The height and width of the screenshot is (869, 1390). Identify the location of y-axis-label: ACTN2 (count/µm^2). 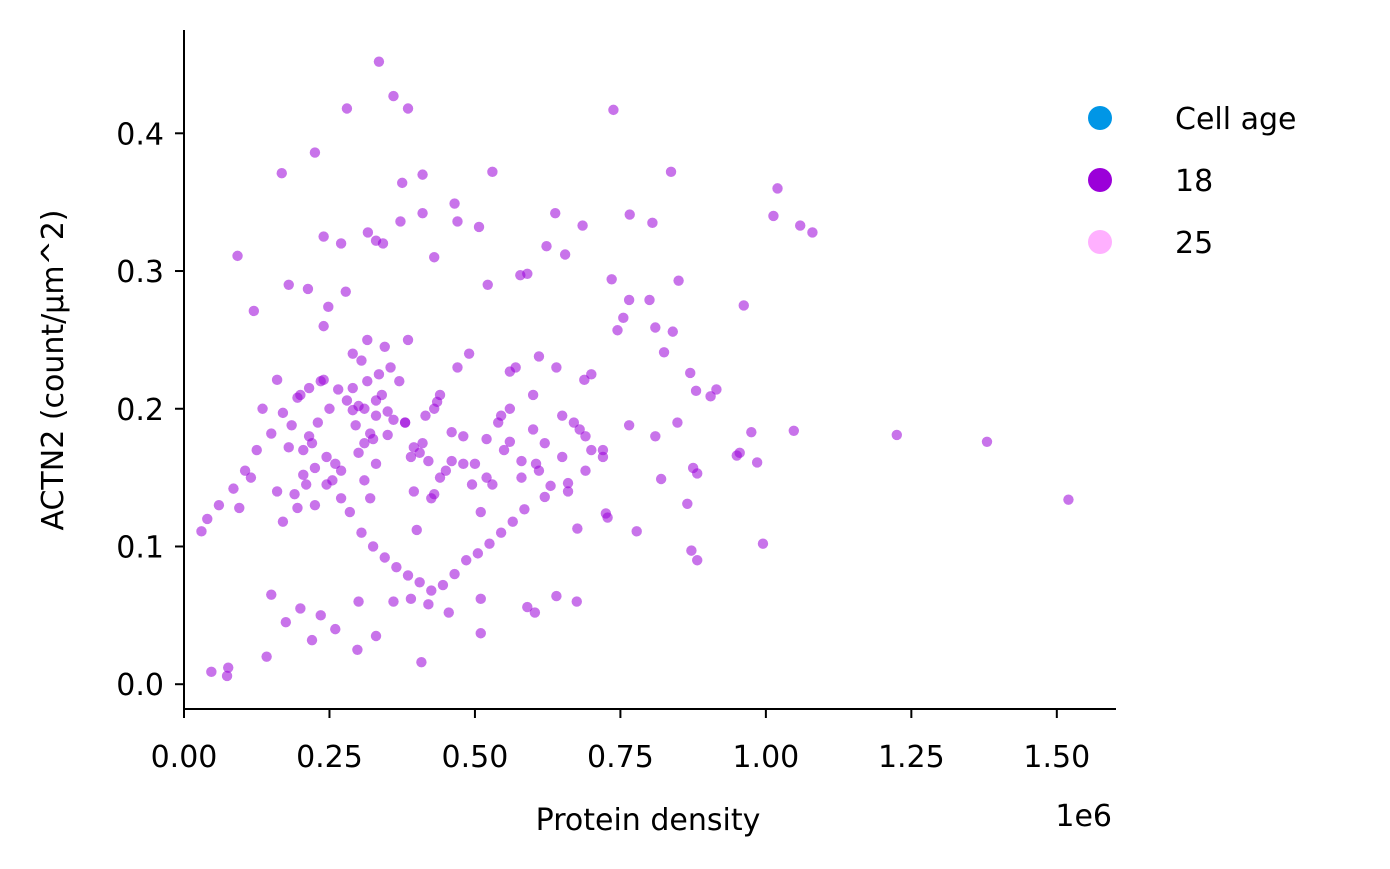
(53, 369).